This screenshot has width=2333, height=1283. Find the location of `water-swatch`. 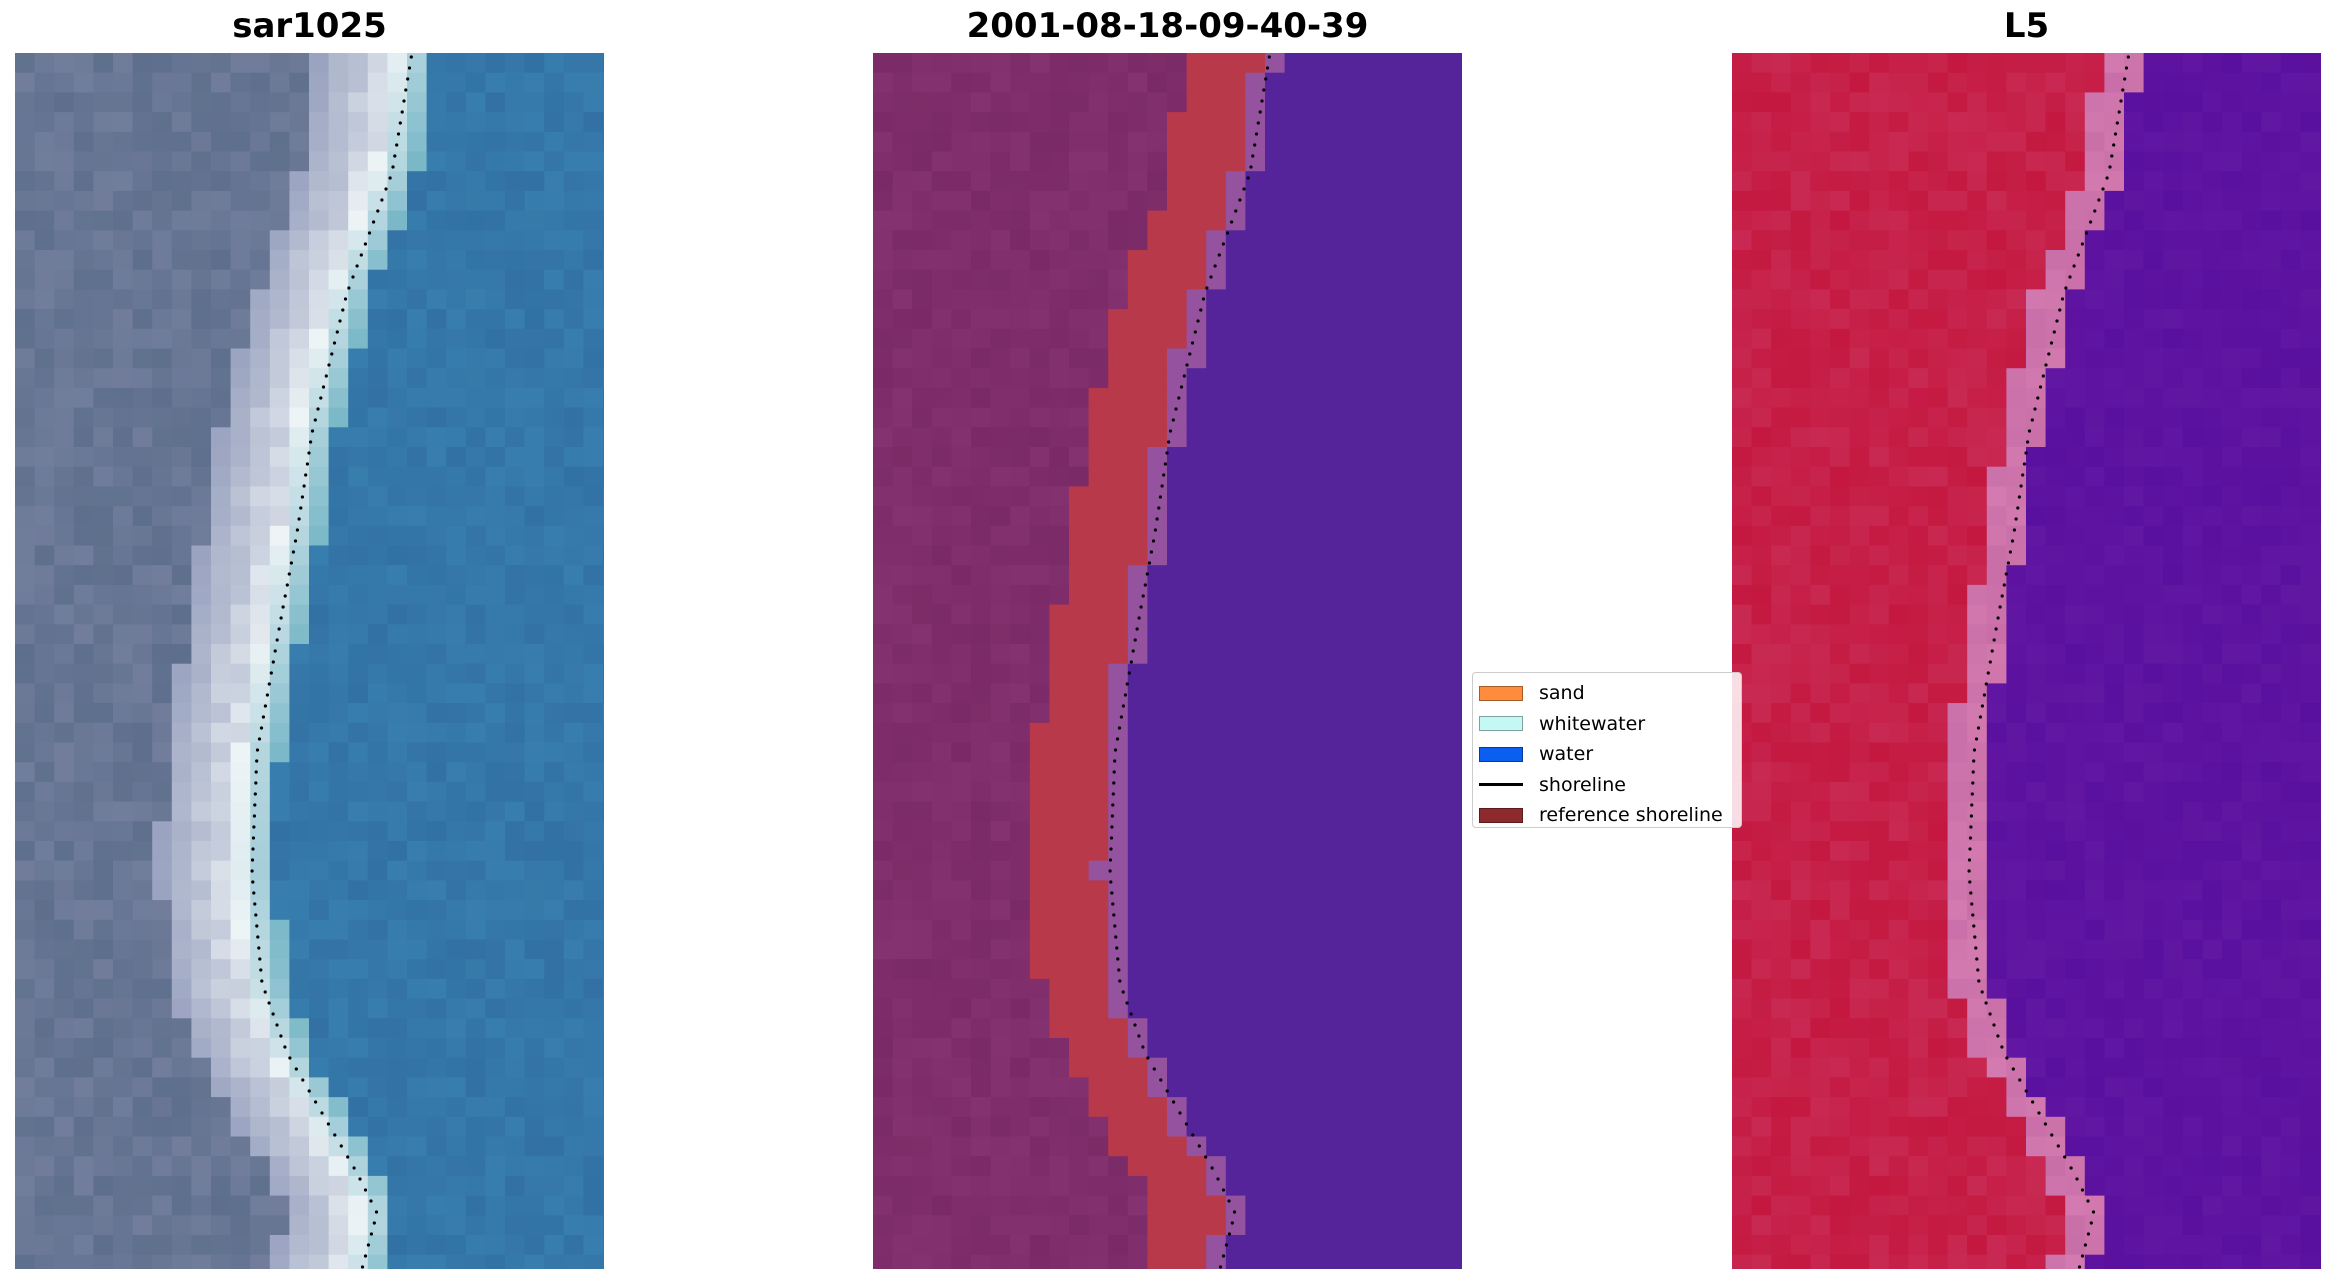

water-swatch is located at coordinates (1501, 754).